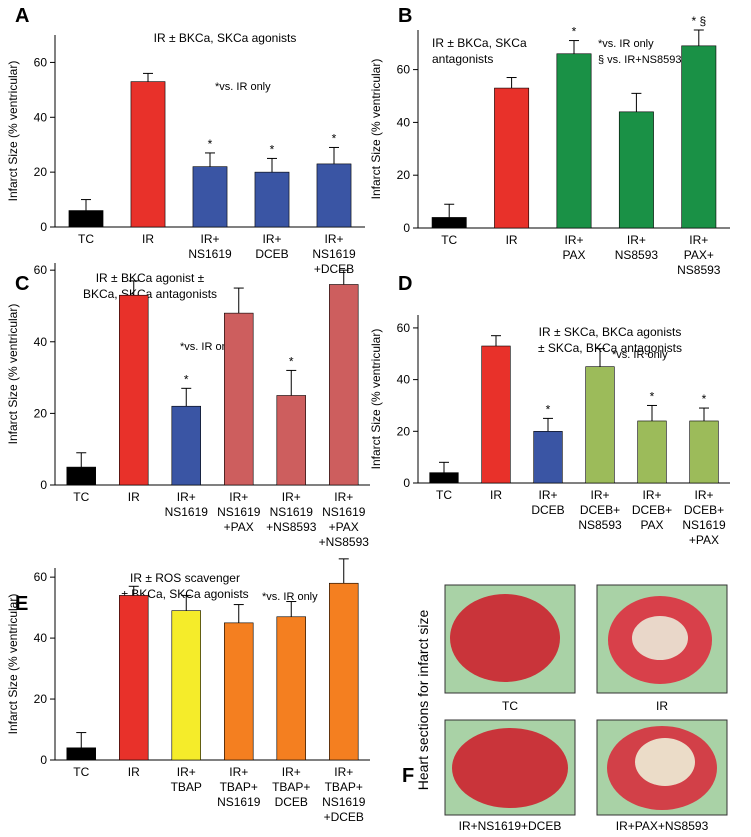 The image size is (751, 837). What do you see at coordinates (510, 706) in the screenshot?
I see `caption: TC` at bounding box center [510, 706].